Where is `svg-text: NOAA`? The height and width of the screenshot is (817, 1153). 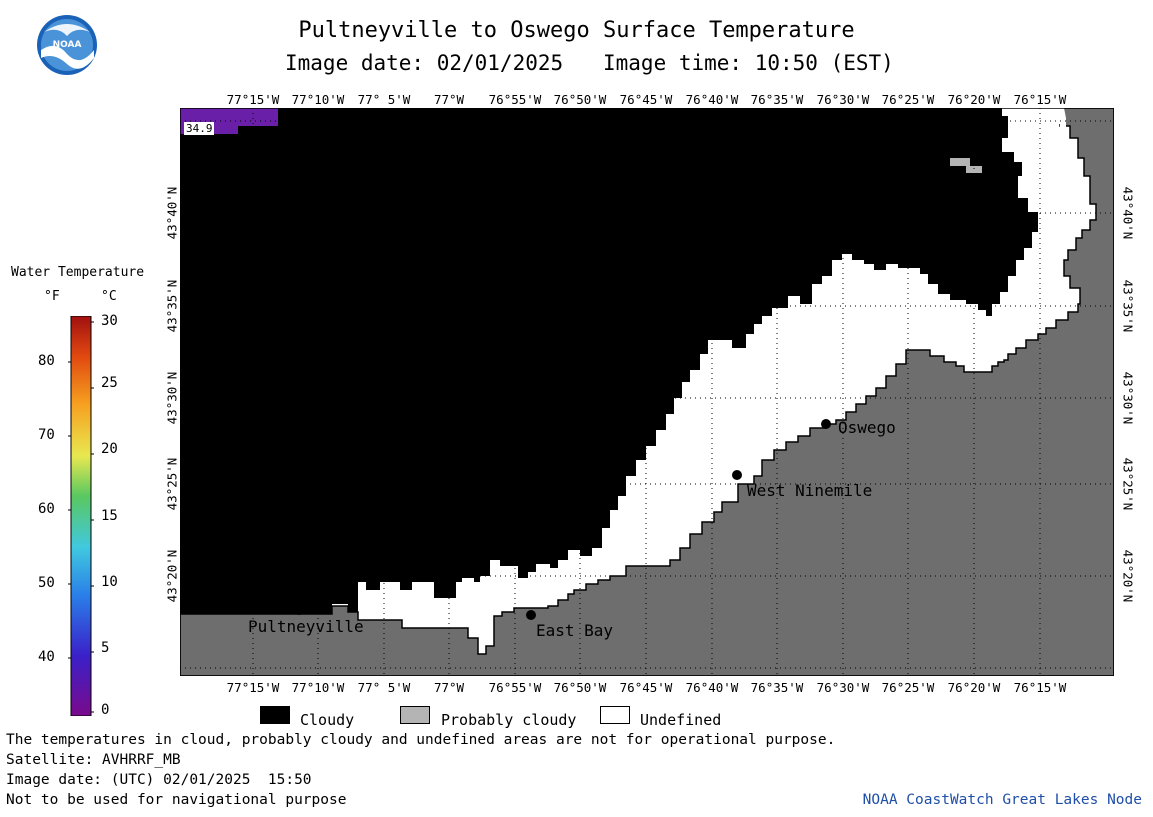 svg-text: NOAA is located at coordinates (67, 45).